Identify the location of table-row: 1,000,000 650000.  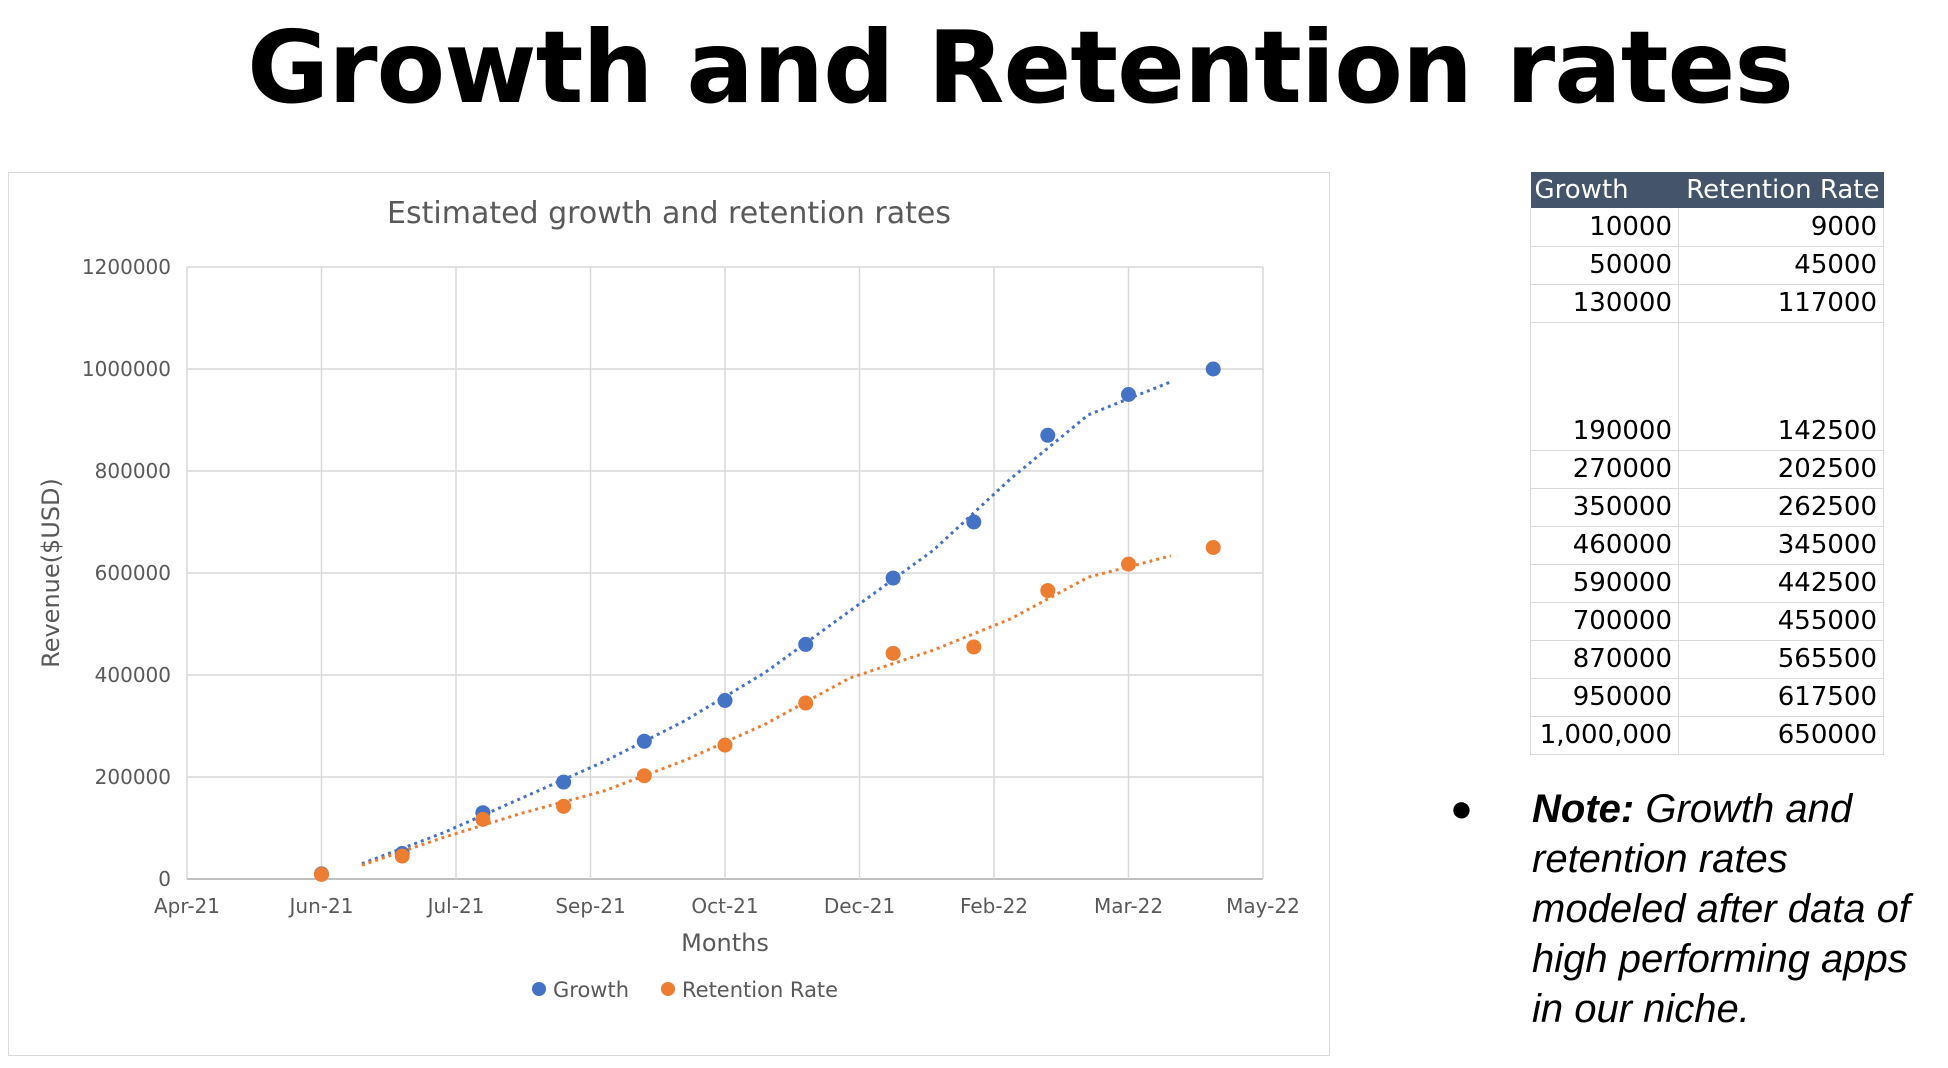
(1706, 735).